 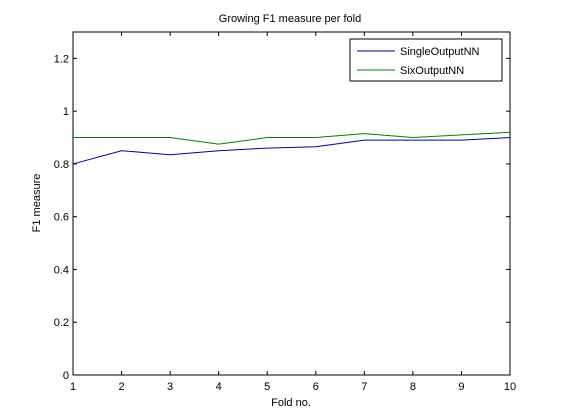 What do you see at coordinates (432, 71) in the screenshot?
I see `legend-label: SixOutputNN` at bounding box center [432, 71].